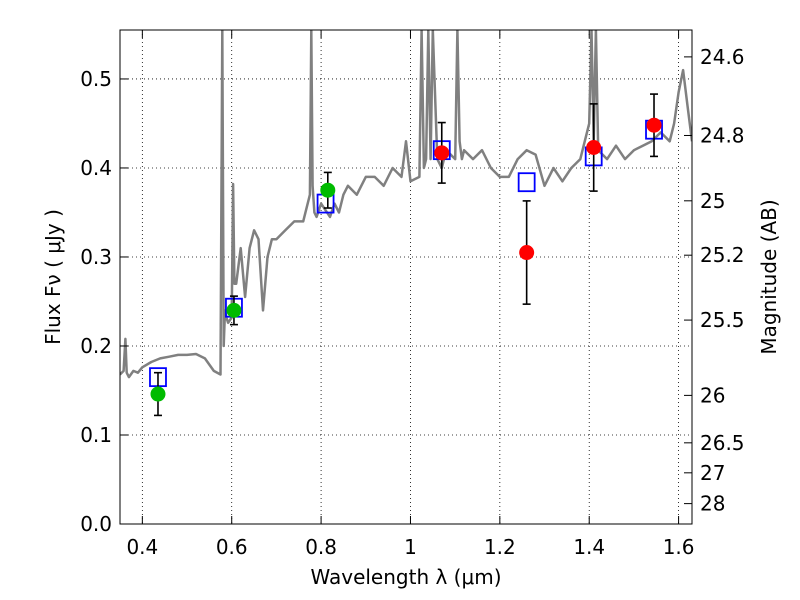 The width and height of the screenshot is (800, 600). What do you see at coordinates (142, 547) in the screenshot?
I see `x-tick-label: 0.4` at bounding box center [142, 547].